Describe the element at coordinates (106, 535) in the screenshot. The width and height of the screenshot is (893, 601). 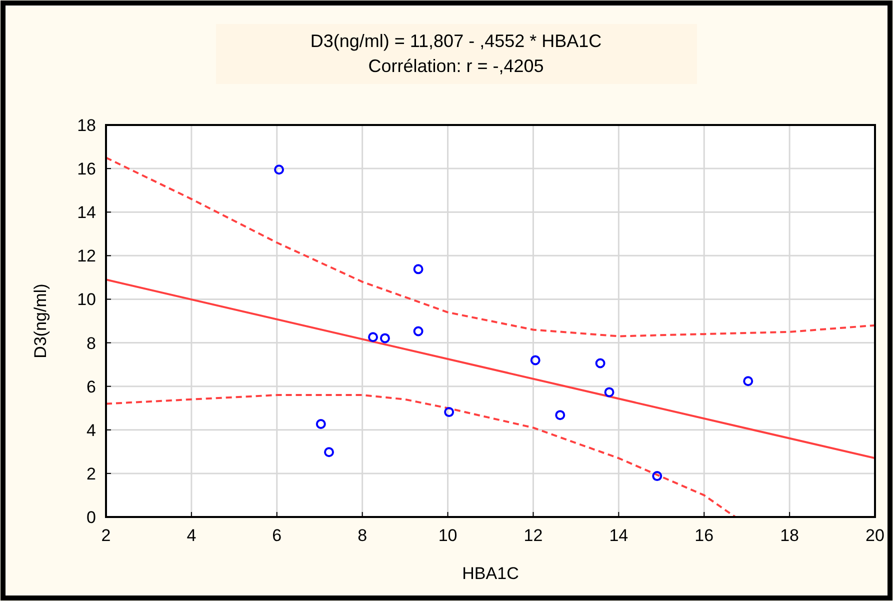
I see `x-tick-label: 2` at that location.